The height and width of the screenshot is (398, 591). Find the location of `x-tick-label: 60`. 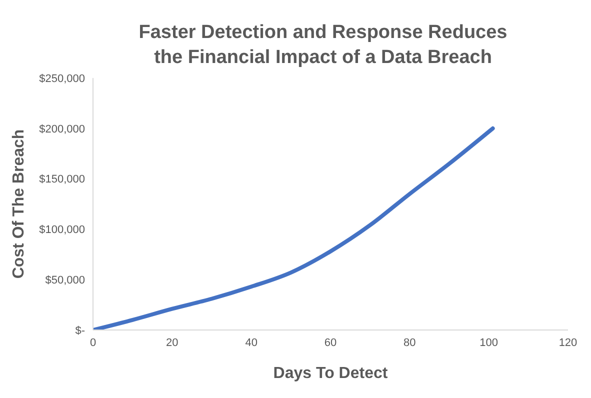

x-tick-label: 60 is located at coordinates (330, 342).